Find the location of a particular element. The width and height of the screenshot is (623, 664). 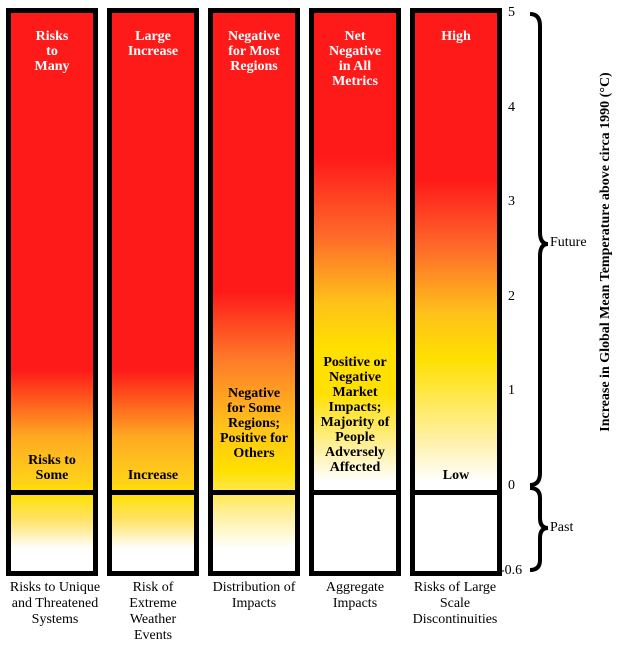

column-large-scale-discontinuities: High Low is located at coordinates (456, 292).